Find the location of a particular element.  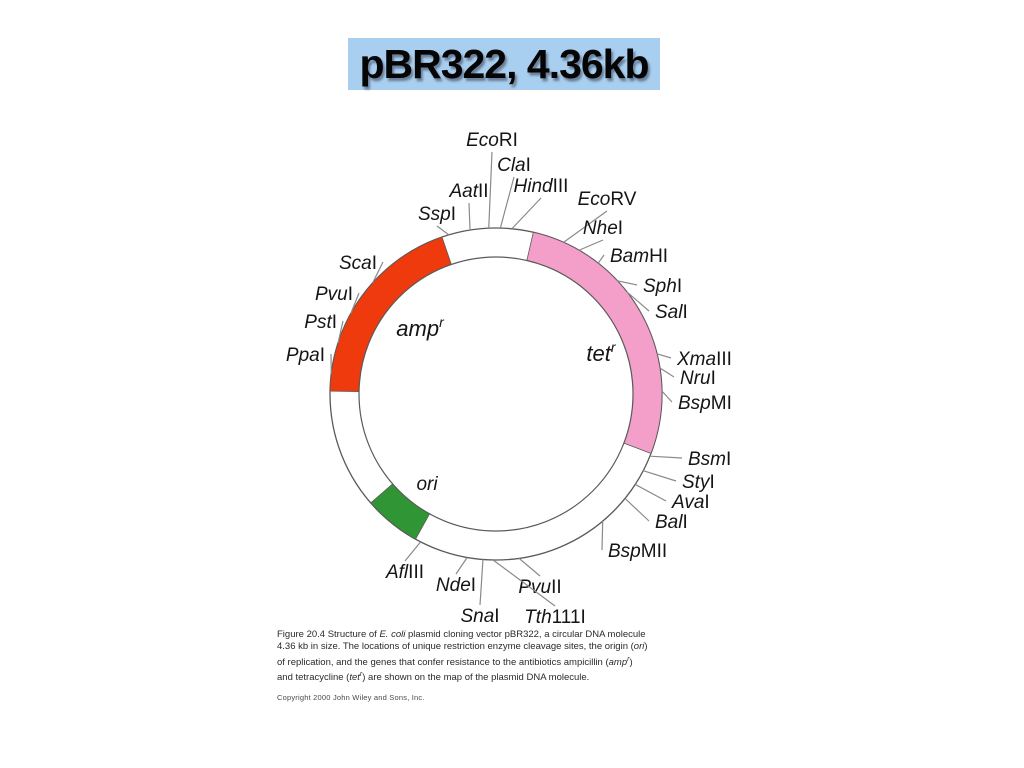

site-tick-sphi is located at coordinates (627, 283).